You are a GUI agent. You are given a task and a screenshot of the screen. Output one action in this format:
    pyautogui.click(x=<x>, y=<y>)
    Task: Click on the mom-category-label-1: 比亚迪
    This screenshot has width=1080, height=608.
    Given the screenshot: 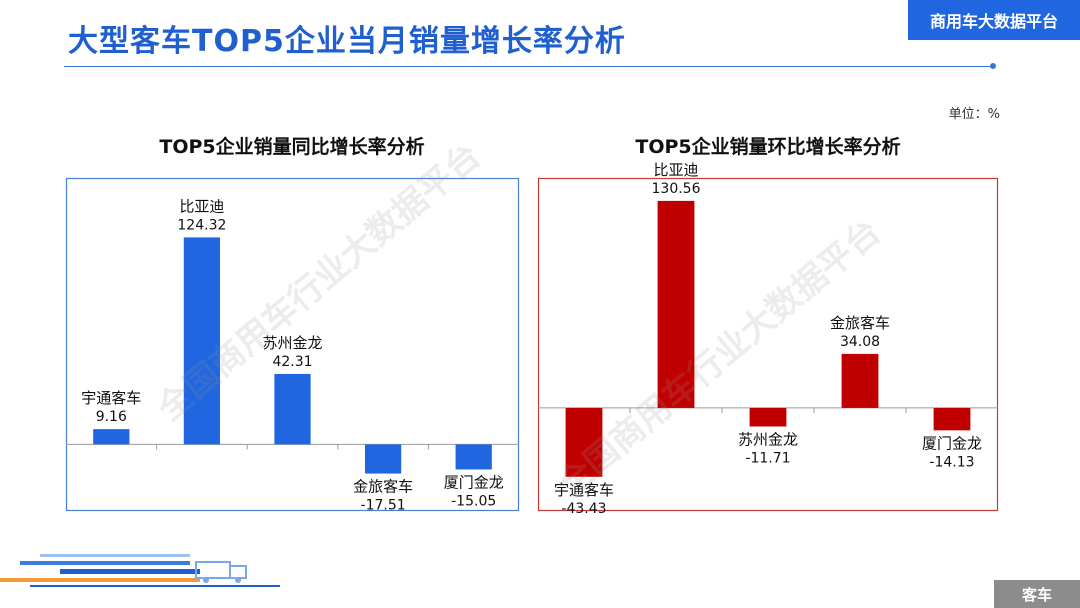 What is the action you would take?
    pyautogui.click(x=675, y=170)
    